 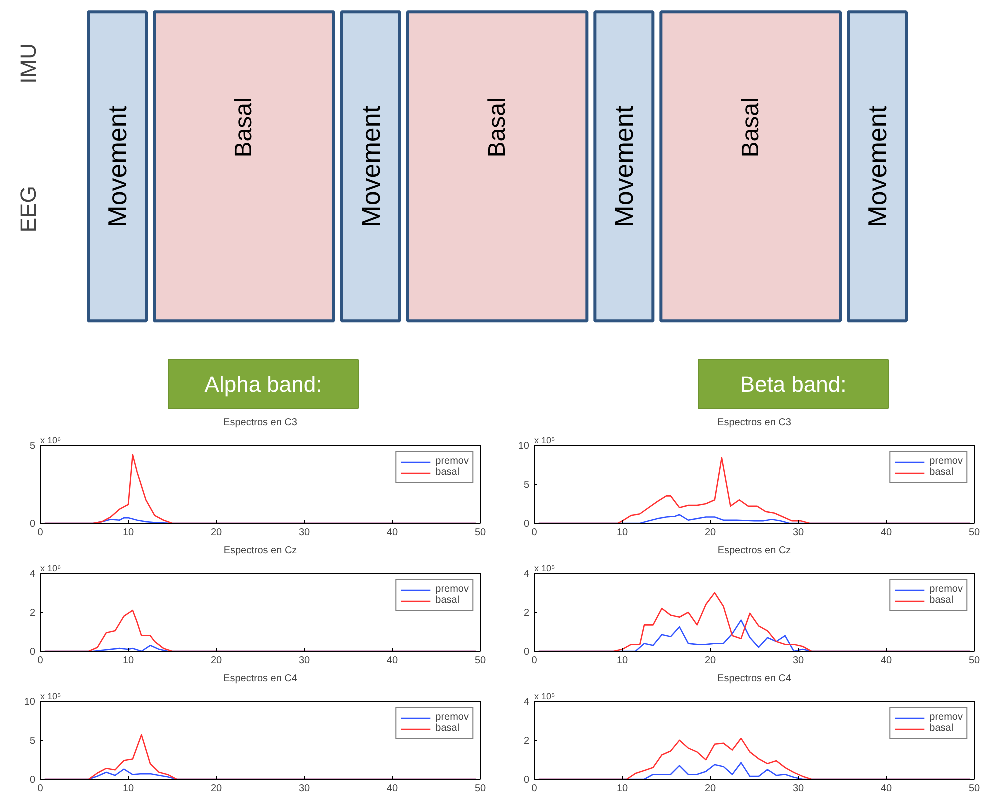 What do you see at coordinates (793, 384) in the screenshot?
I see `text: Beta band:` at bounding box center [793, 384].